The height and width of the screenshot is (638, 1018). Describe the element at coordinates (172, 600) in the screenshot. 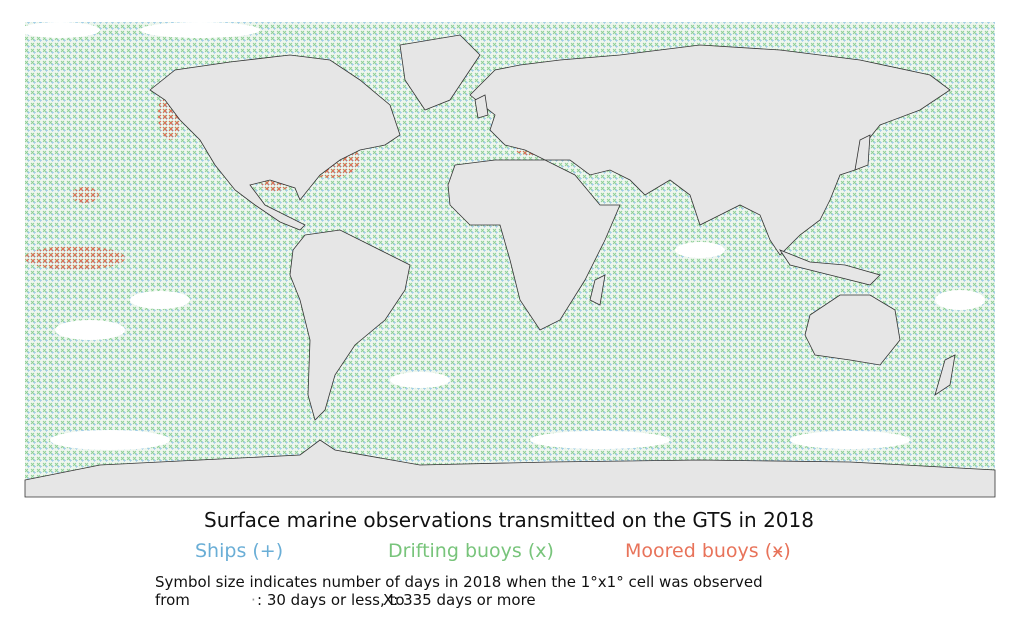

I see `caption-from: from` at that location.